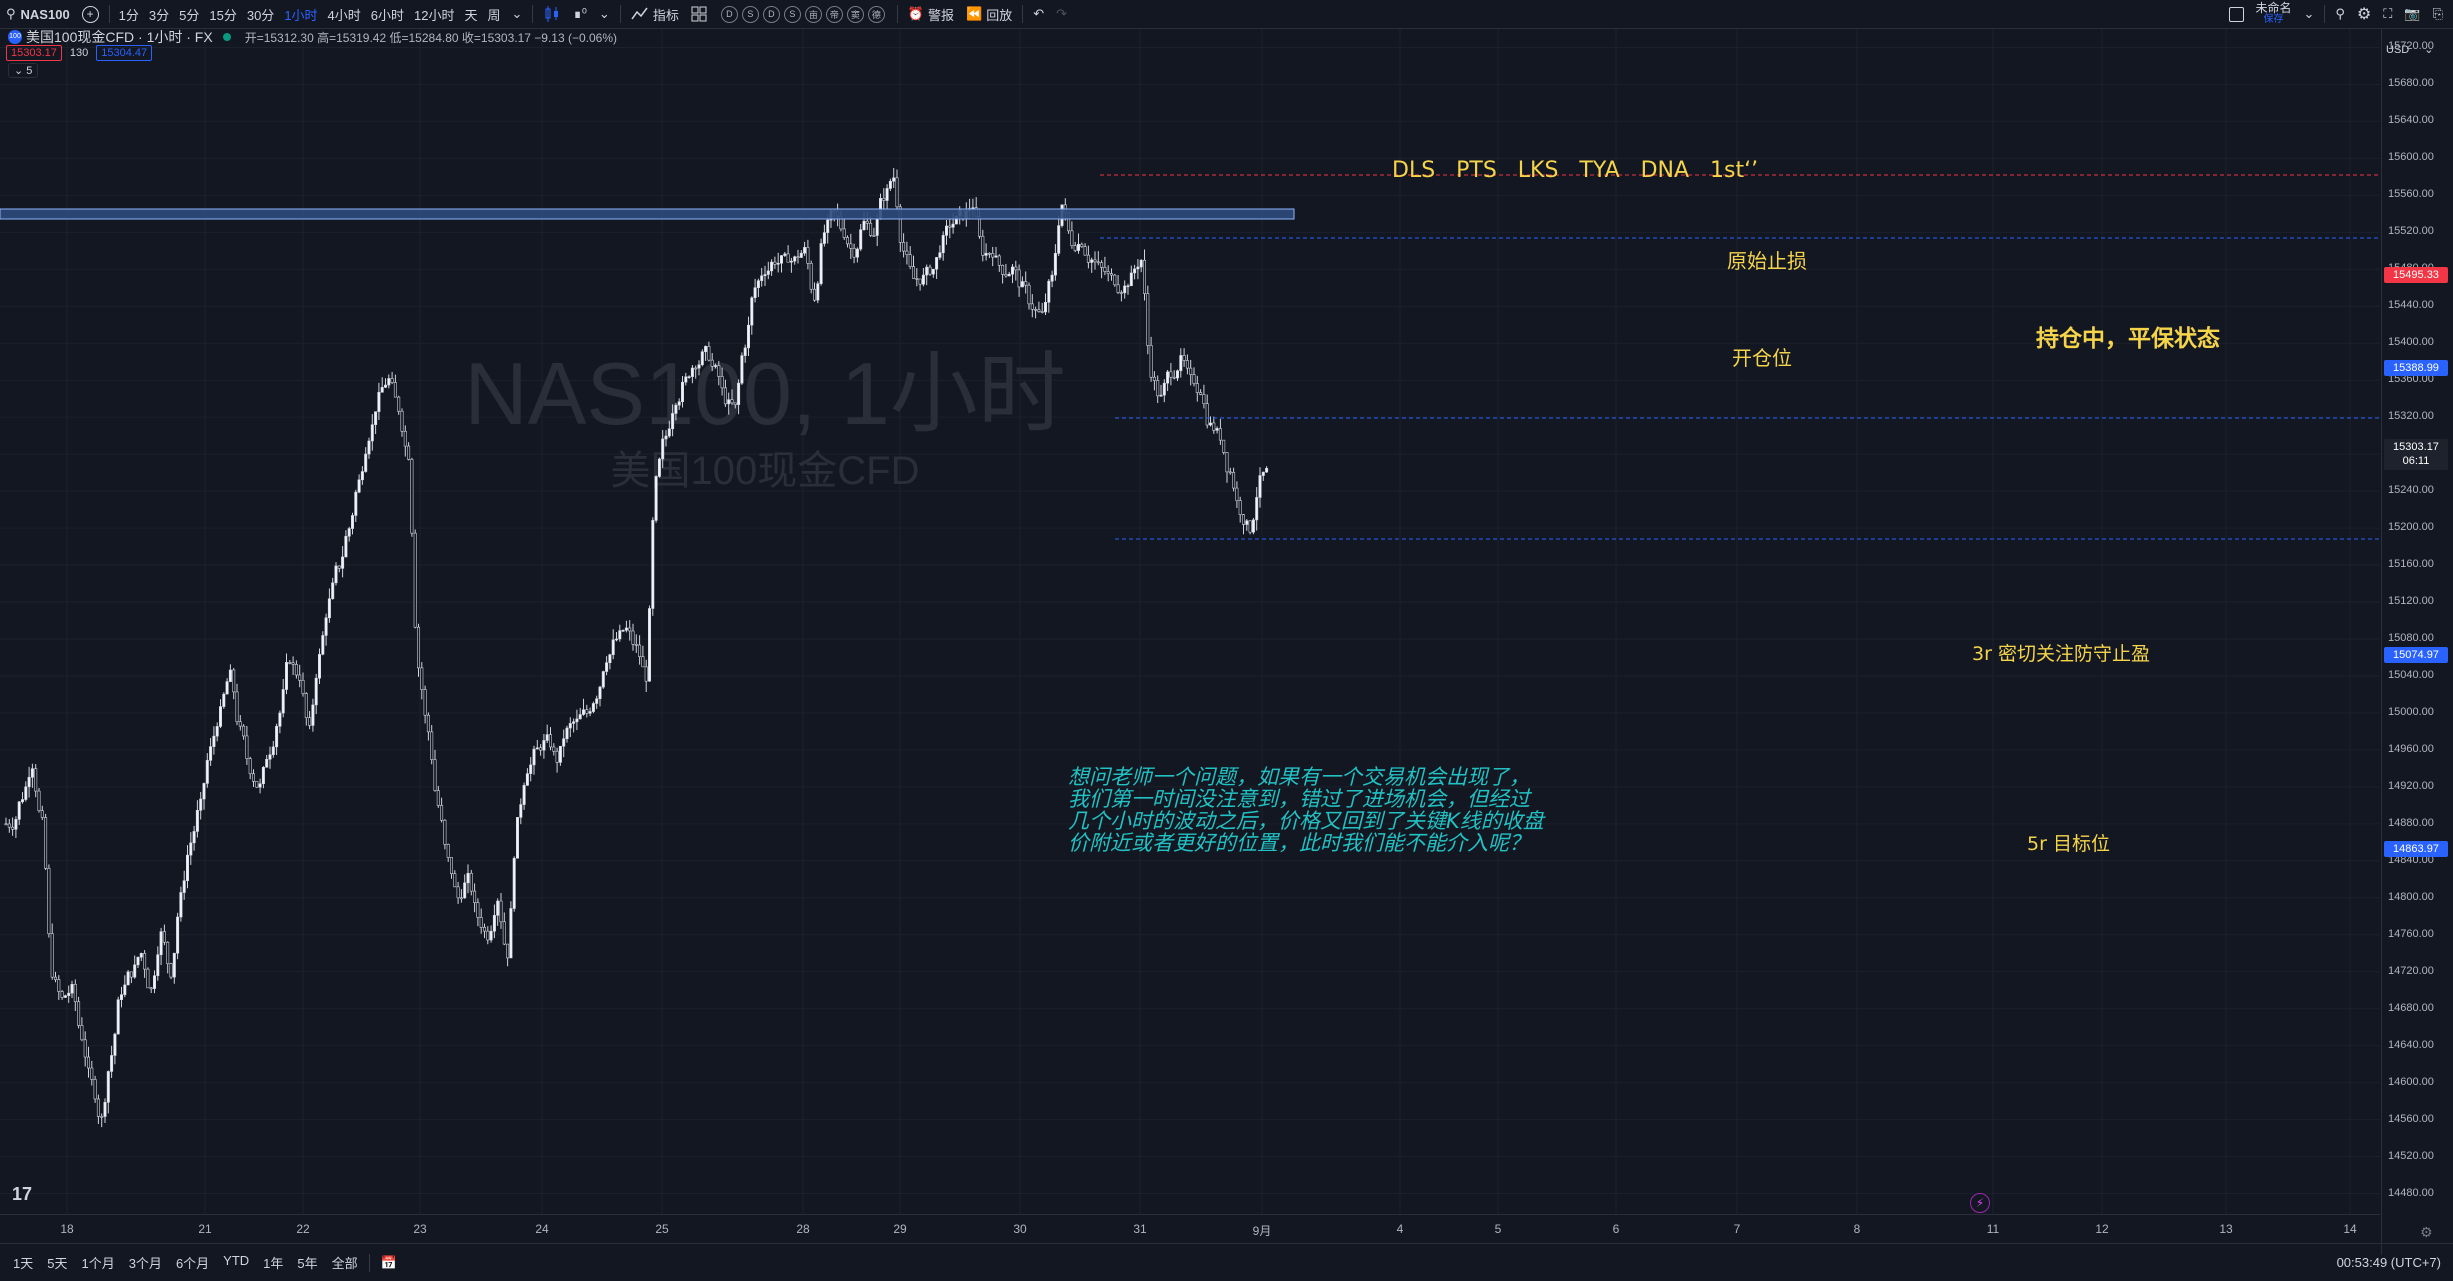 The height and width of the screenshot is (1281, 2453). Describe the element at coordinates (813, 14) in the screenshot. I see `quick-tool-button: 亩` at that location.